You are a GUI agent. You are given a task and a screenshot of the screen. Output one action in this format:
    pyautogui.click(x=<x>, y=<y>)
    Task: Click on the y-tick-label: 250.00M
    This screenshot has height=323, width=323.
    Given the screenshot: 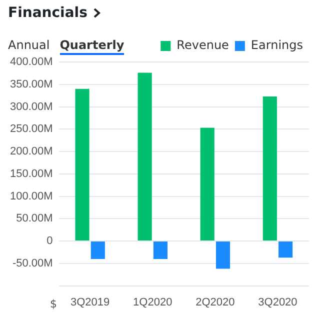 What is the action you would take?
    pyautogui.click(x=31, y=129)
    